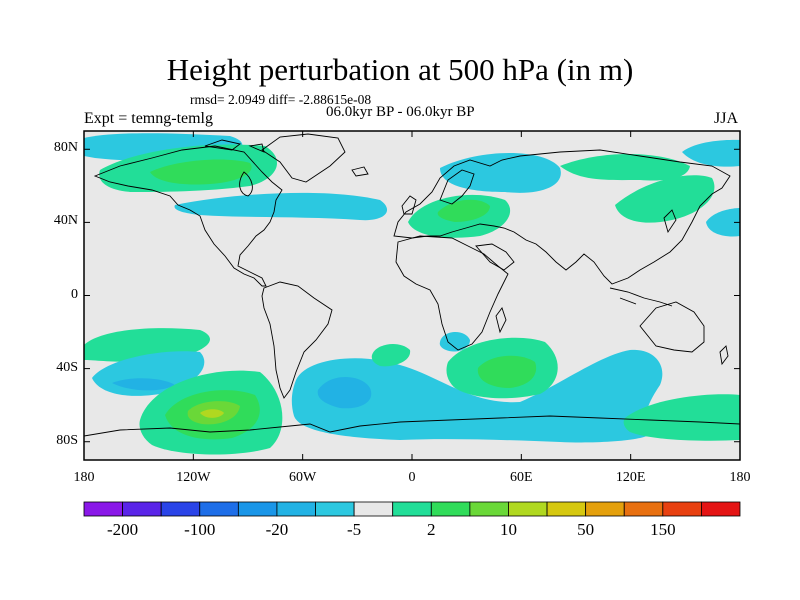 The width and height of the screenshot is (800, 600). I want to click on season-label: JJA, so click(726, 118).